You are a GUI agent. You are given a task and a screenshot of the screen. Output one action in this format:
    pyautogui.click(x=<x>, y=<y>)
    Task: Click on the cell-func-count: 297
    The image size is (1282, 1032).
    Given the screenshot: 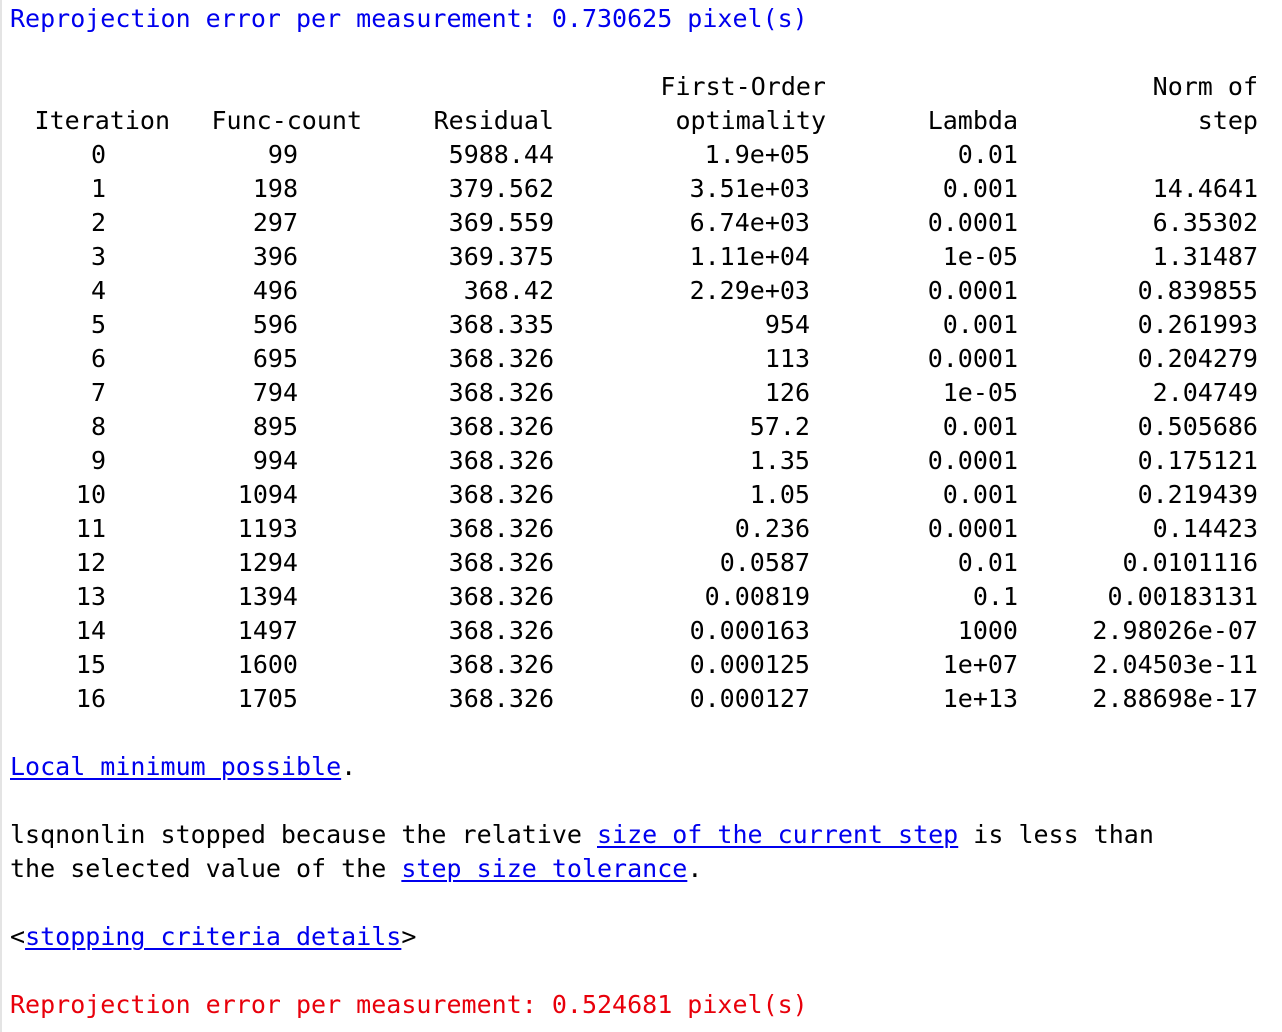 What is the action you would take?
    pyautogui.click(x=275, y=222)
    